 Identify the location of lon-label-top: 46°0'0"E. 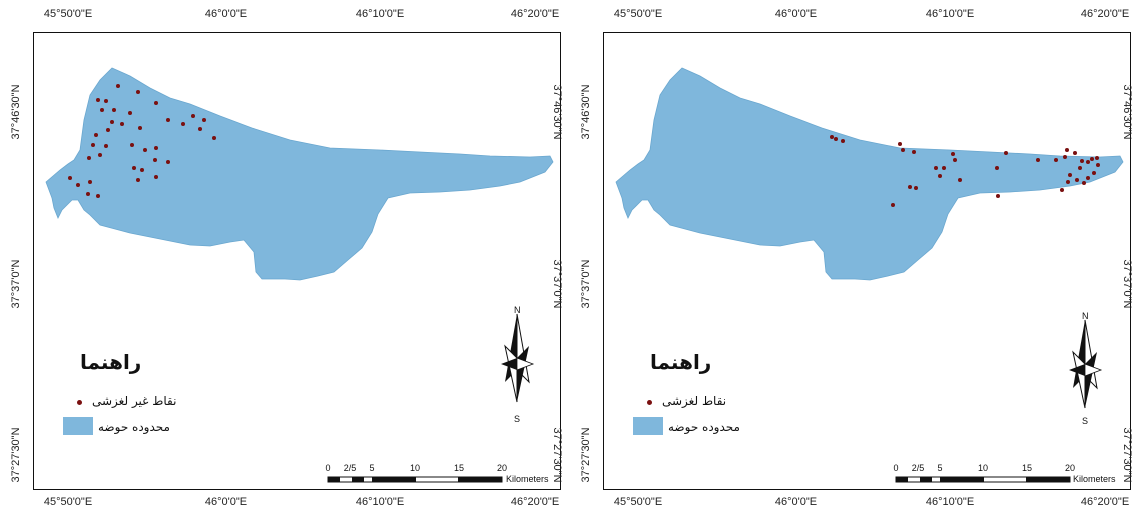
(226, 14).